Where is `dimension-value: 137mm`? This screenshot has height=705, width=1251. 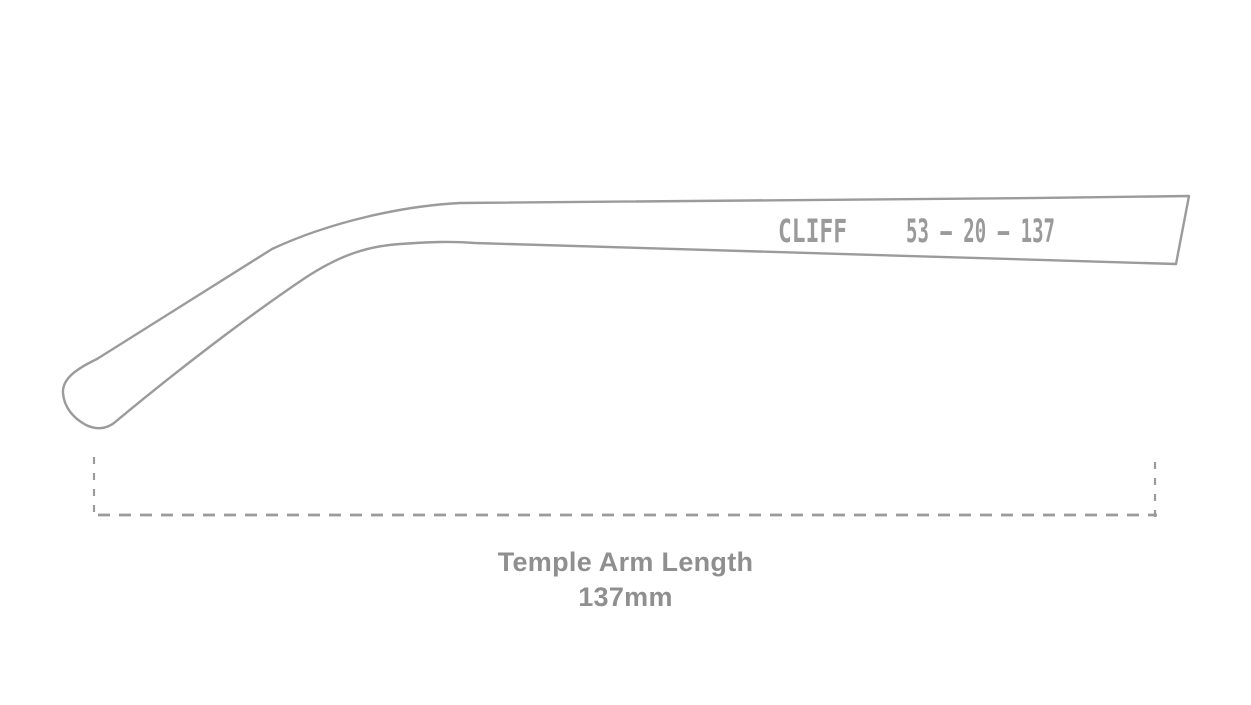 dimension-value: 137mm is located at coordinates (625, 597).